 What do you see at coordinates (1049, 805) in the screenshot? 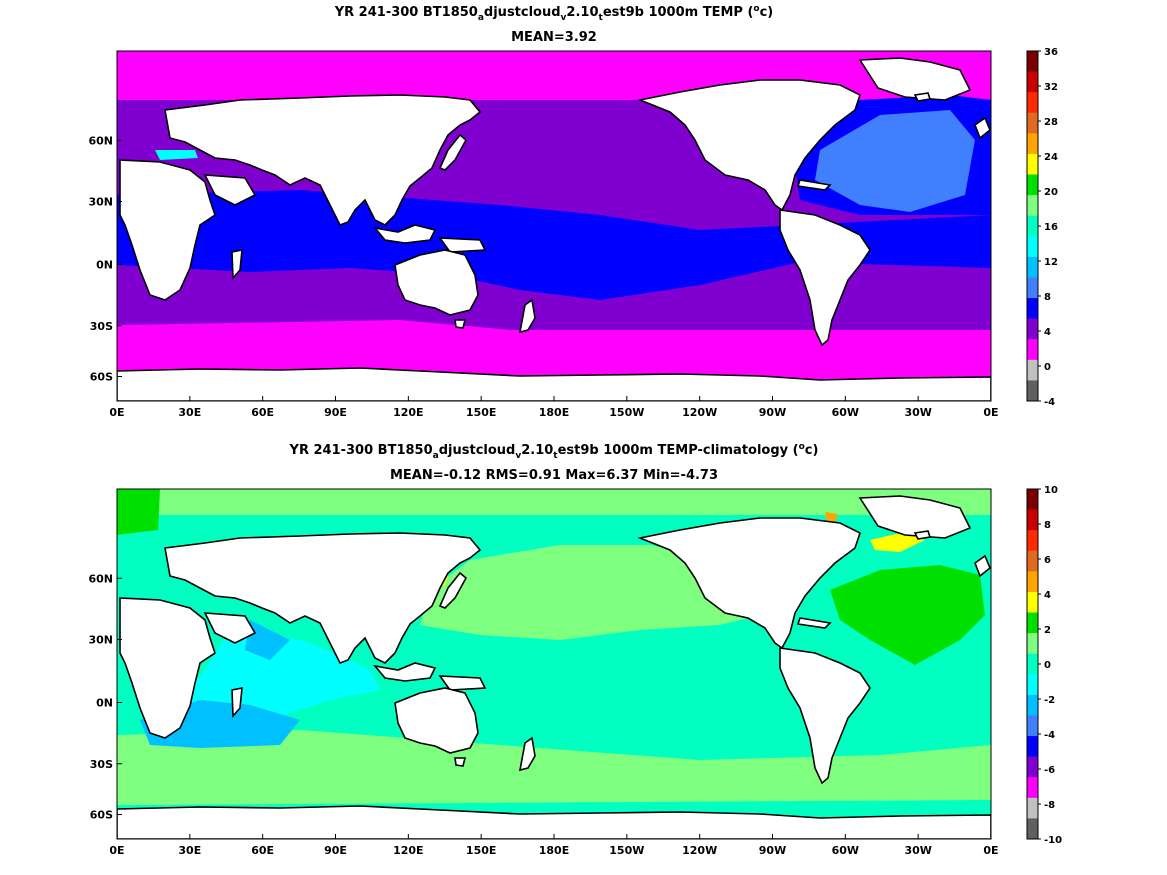
I see `colorbar-tick-label: -8` at bounding box center [1049, 805].